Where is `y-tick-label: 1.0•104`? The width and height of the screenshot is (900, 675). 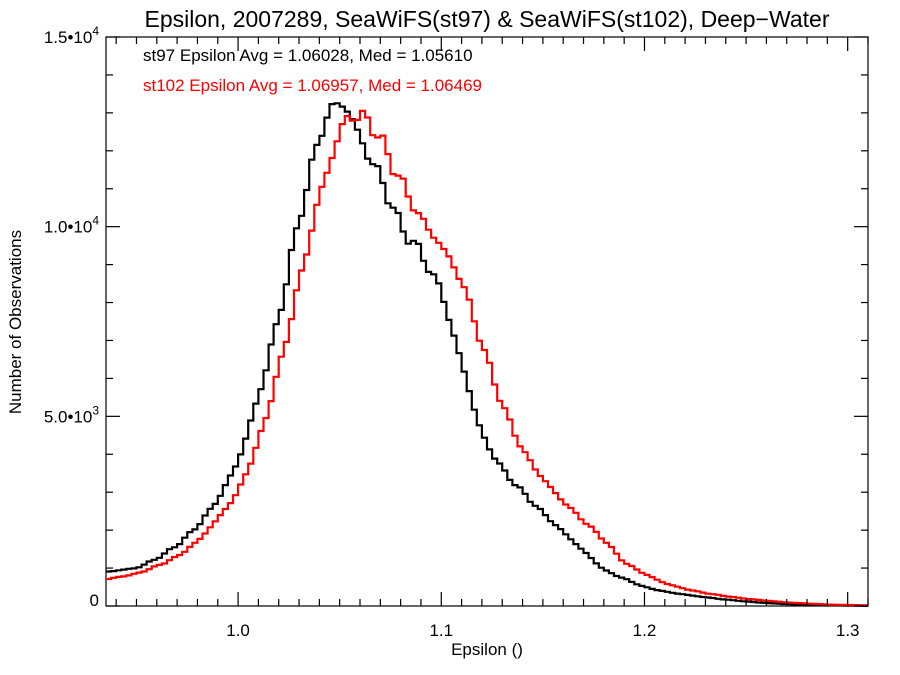 y-tick-label: 1.0•104 is located at coordinates (72, 225).